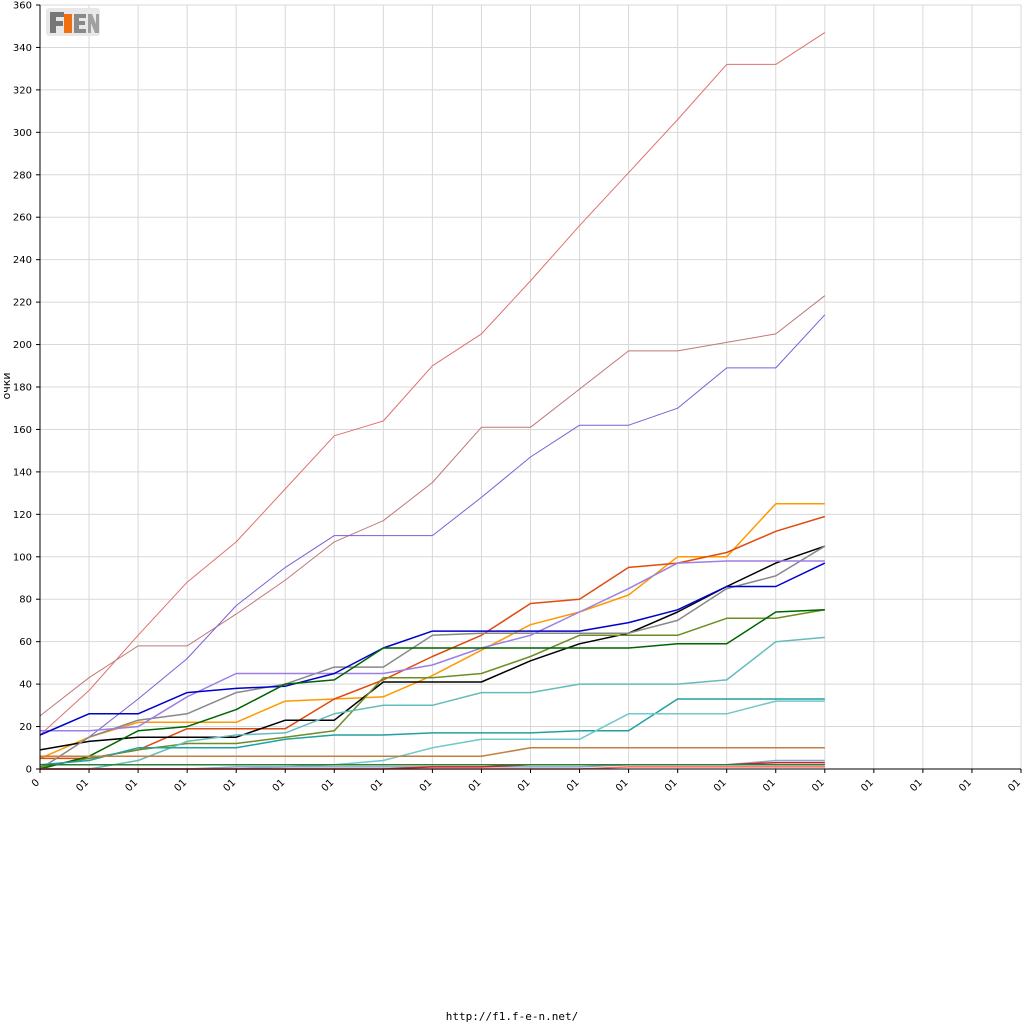  I want to click on f1en-logo, so click(73, 22).